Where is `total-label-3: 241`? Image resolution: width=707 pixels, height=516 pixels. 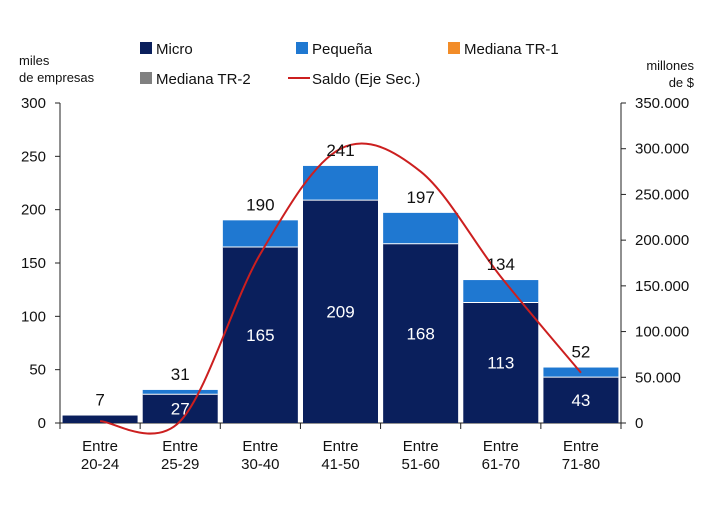 total-label-3: 241 is located at coordinates (340, 150).